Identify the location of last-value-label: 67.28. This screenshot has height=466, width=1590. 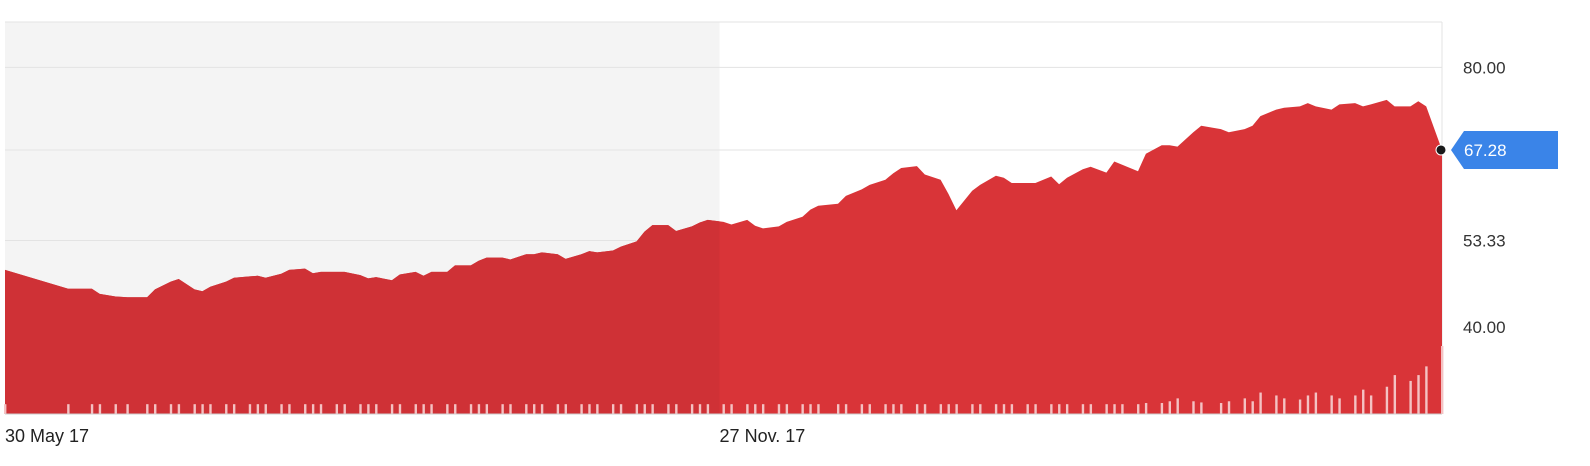
(1485, 150).